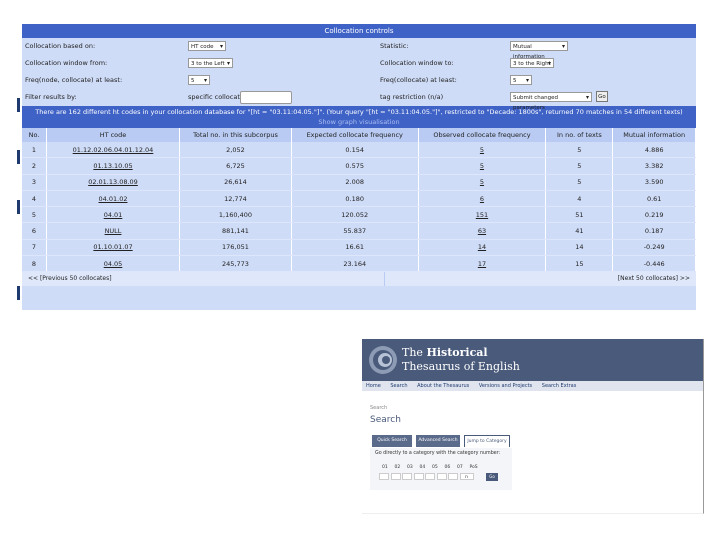 The width and height of the screenshot is (720, 540). I want to click on cell-texts: 4, so click(579, 199).